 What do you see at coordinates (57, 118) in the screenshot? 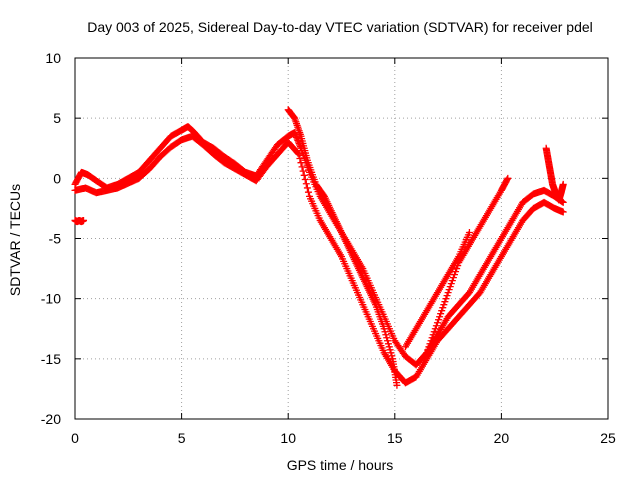
I see `y-tick-label: 5` at bounding box center [57, 118].